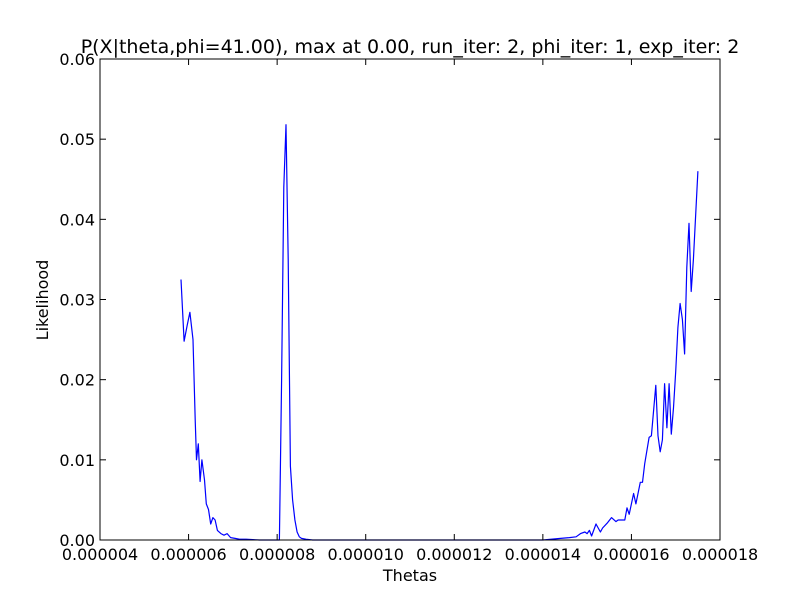 The height and width of the screenshot is (600, 800). What do you see at coordinates (77, 460) in the screenshot?
I see `y-tick-label: 0.01` at bounding box center [77, 460].